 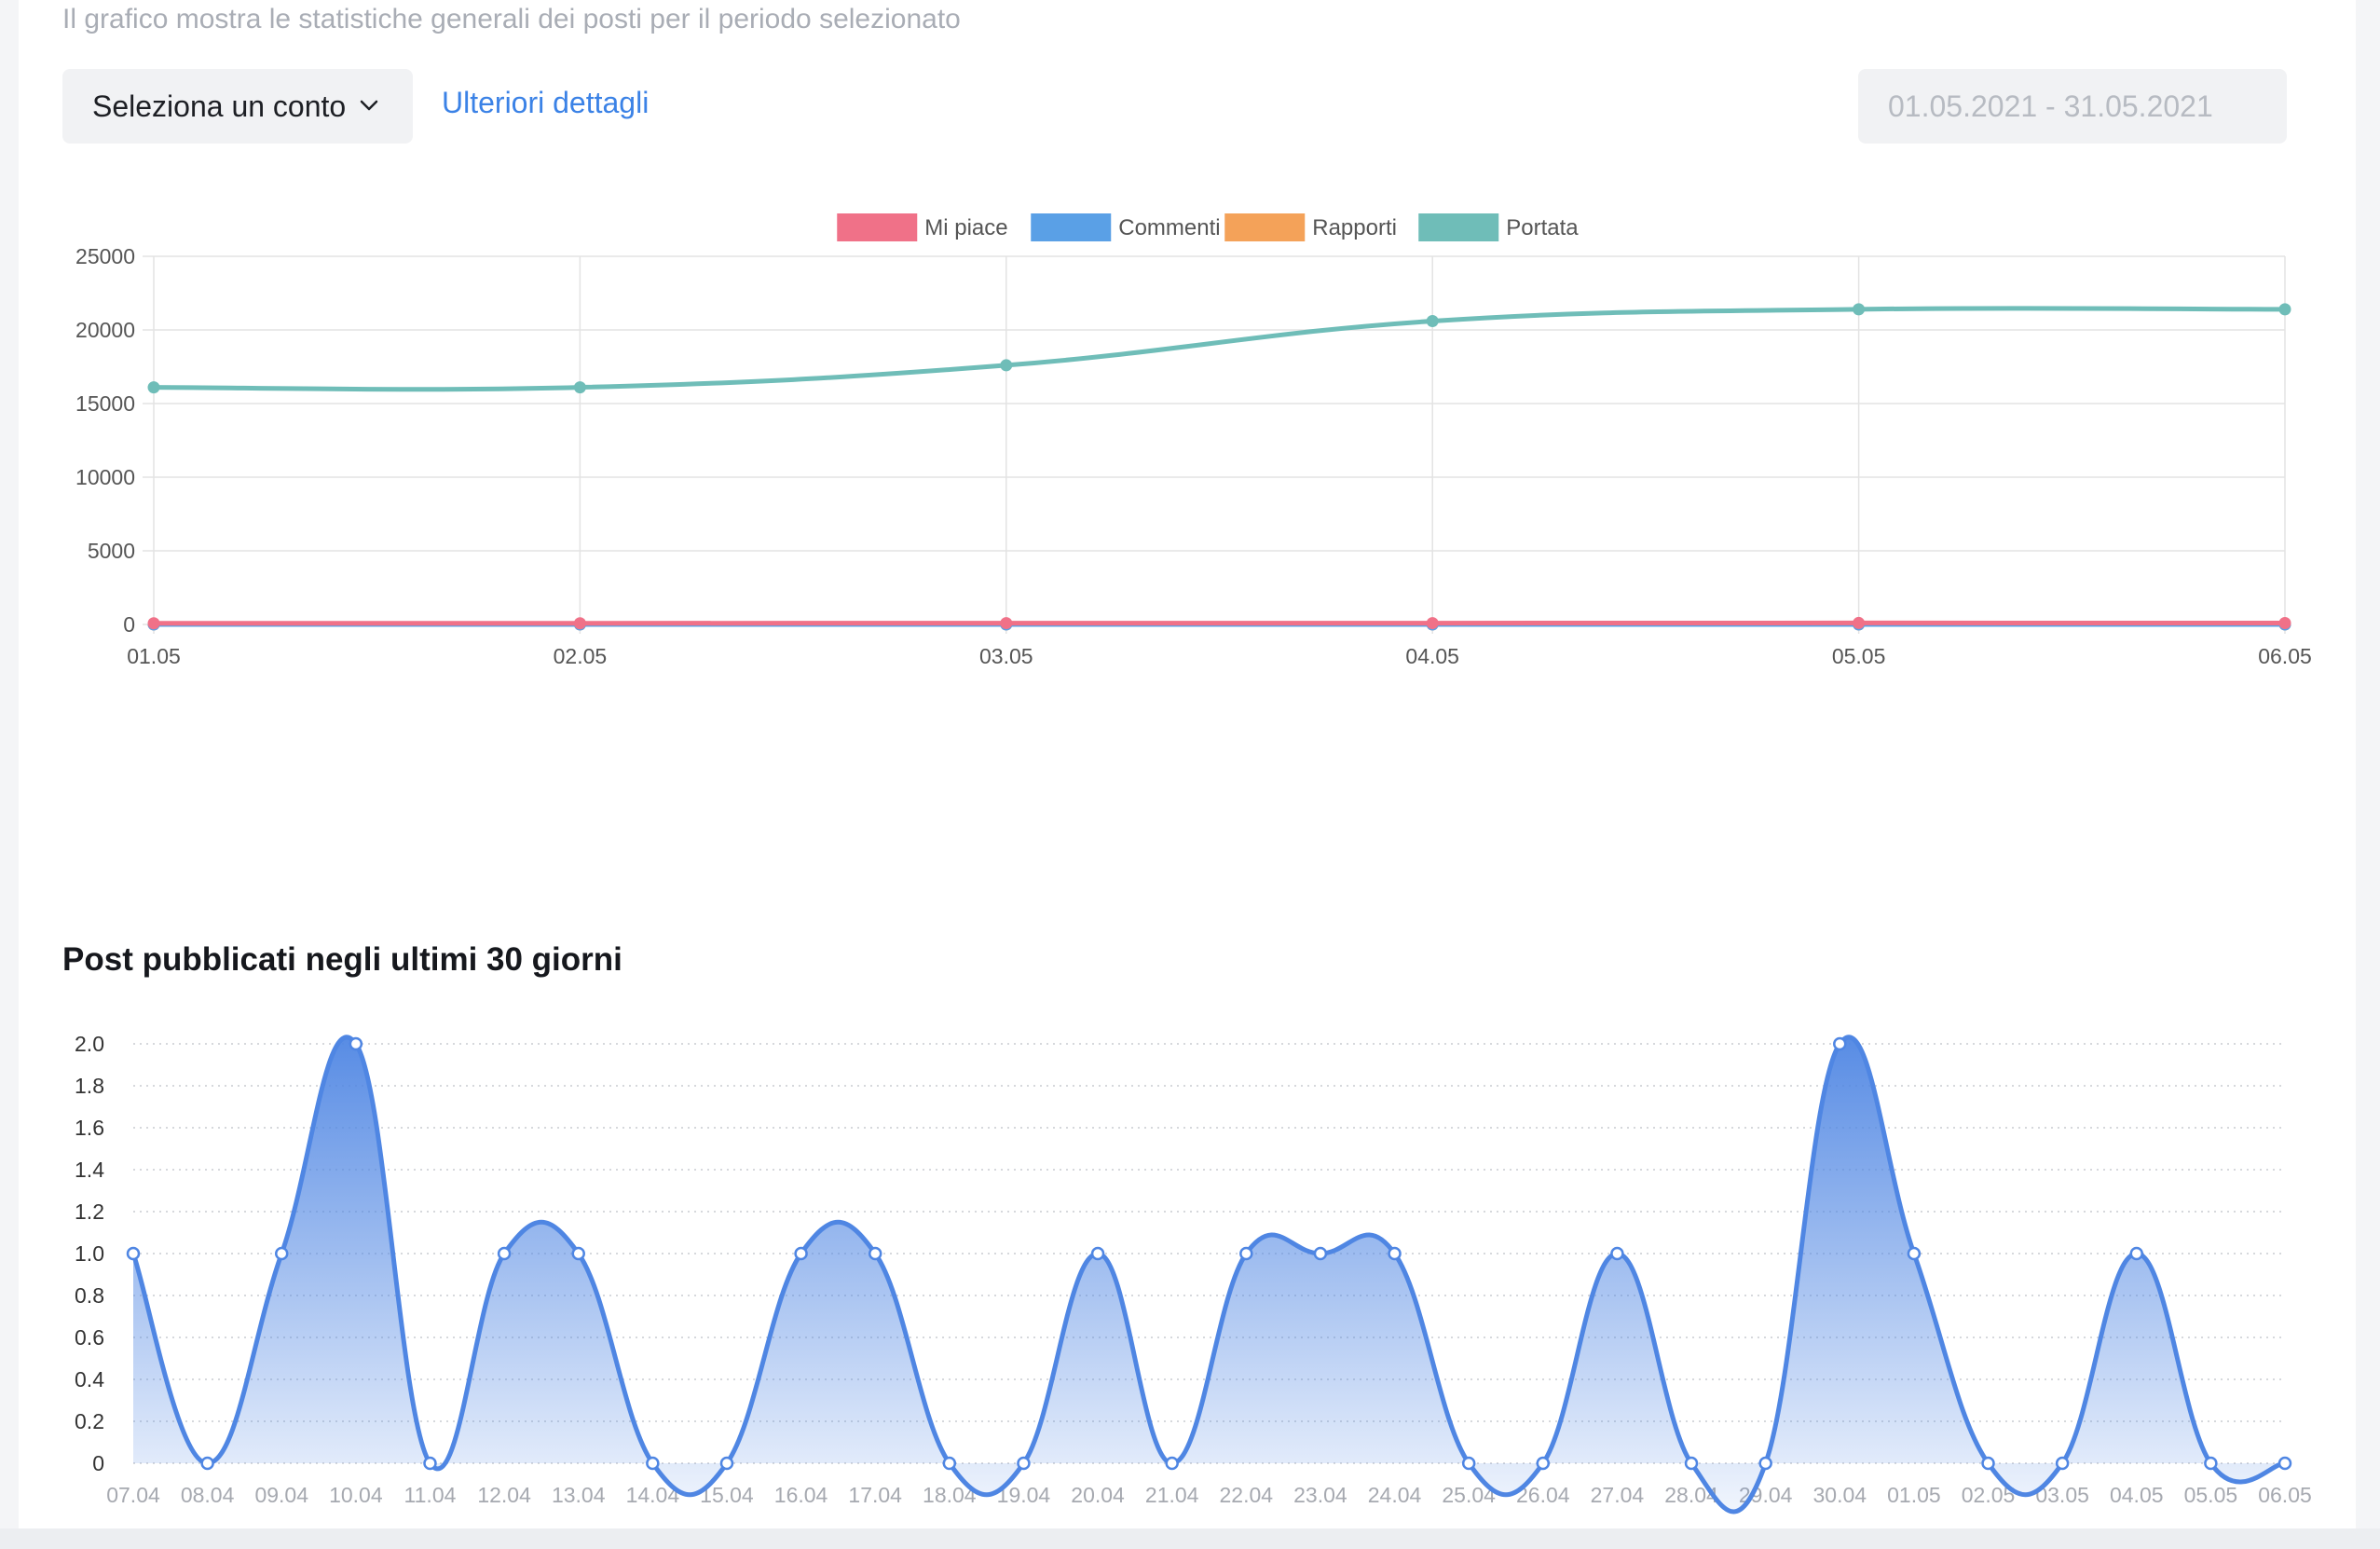 I want to click on y-tick-label: 25000, so click(x=105, y=256).